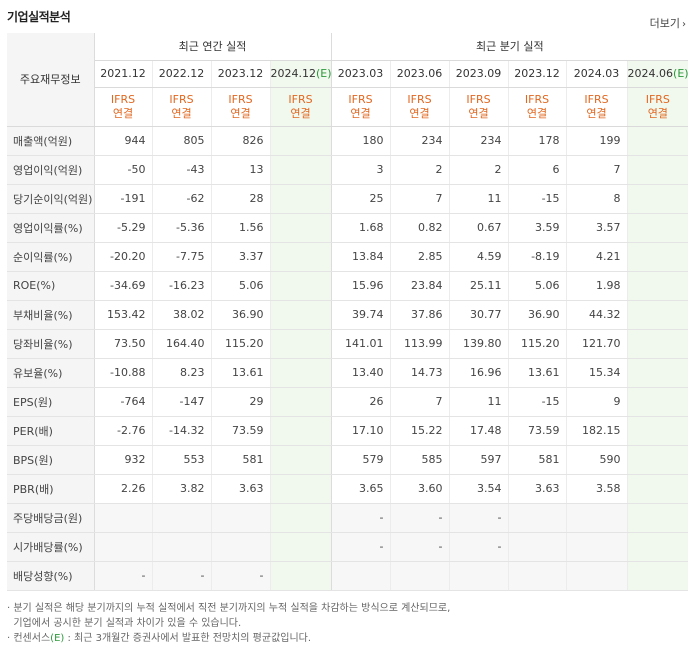 The width and height of the screenshot is (694, 648). I want to click on ifrs-header: IFRS 연결, so click(181, 107).